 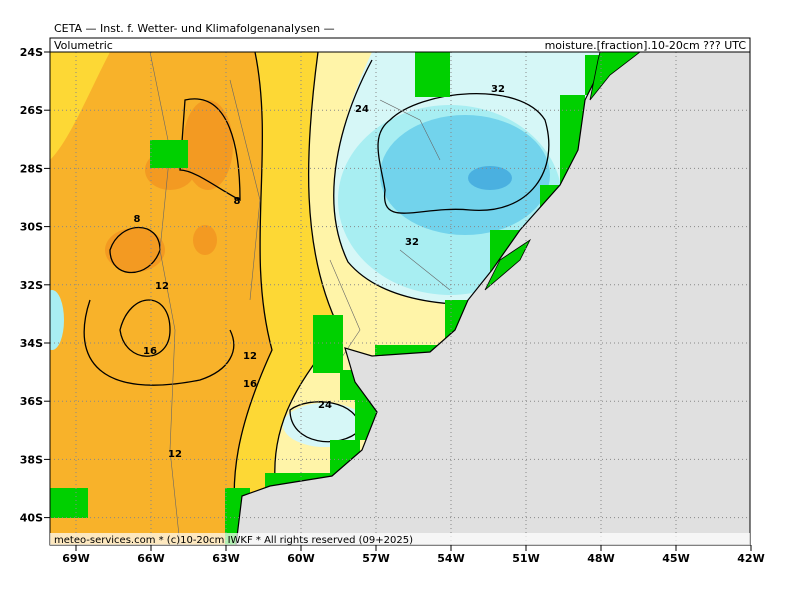 I want to click on footer-bg, so click(x=400, y=539).